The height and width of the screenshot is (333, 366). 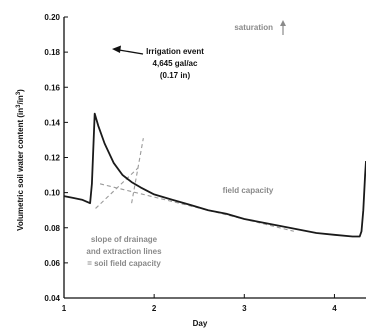 I want to click on y-tick-label: 0.18, so click(x=52, y=52).